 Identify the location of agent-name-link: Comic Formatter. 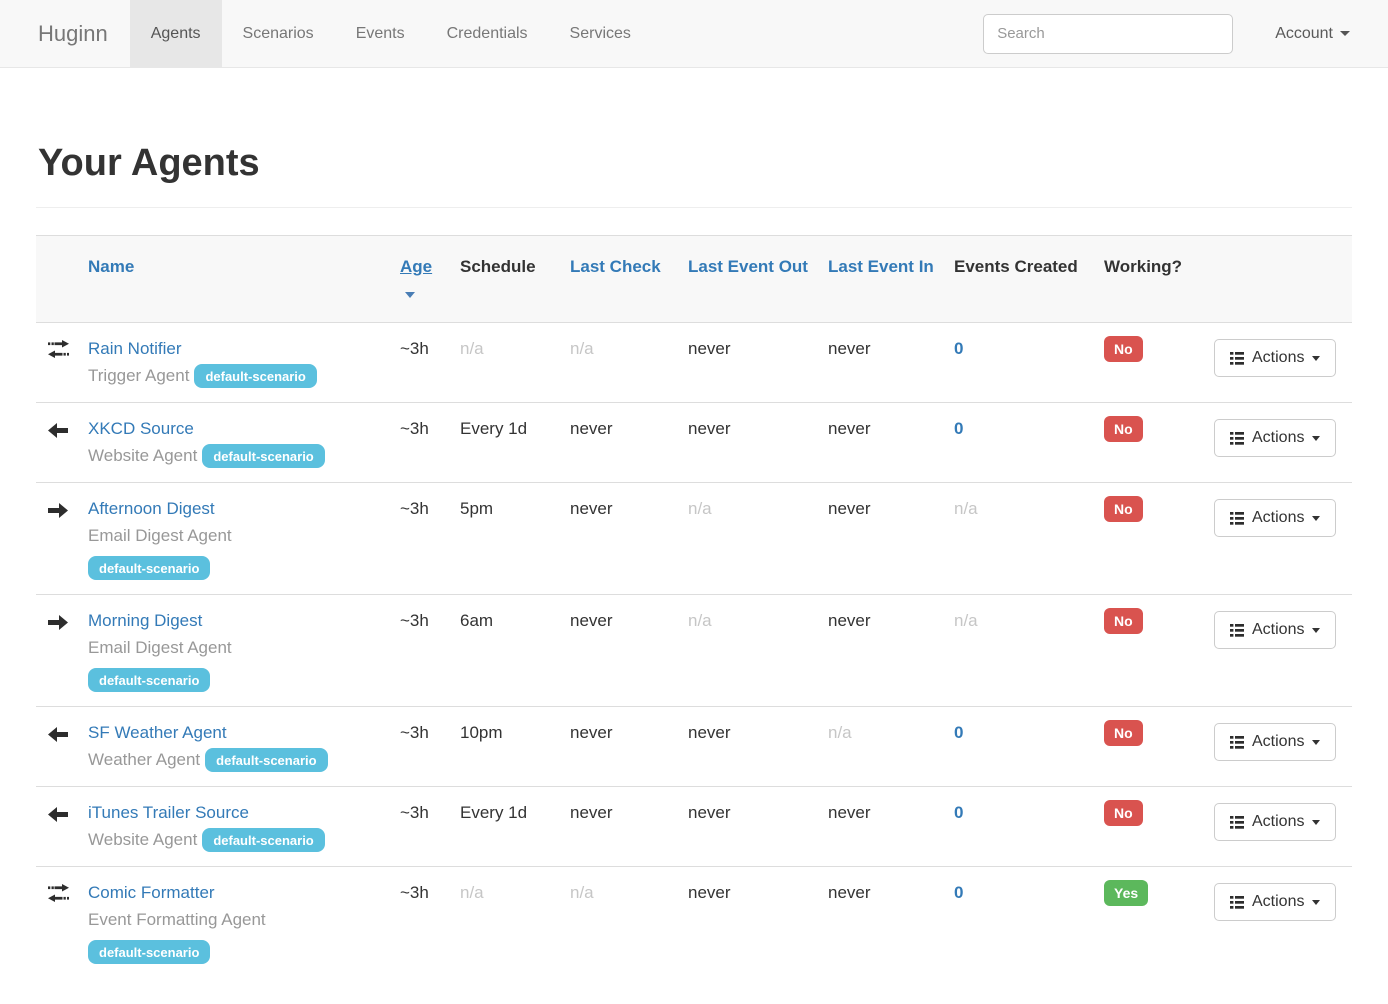
(151, 892).